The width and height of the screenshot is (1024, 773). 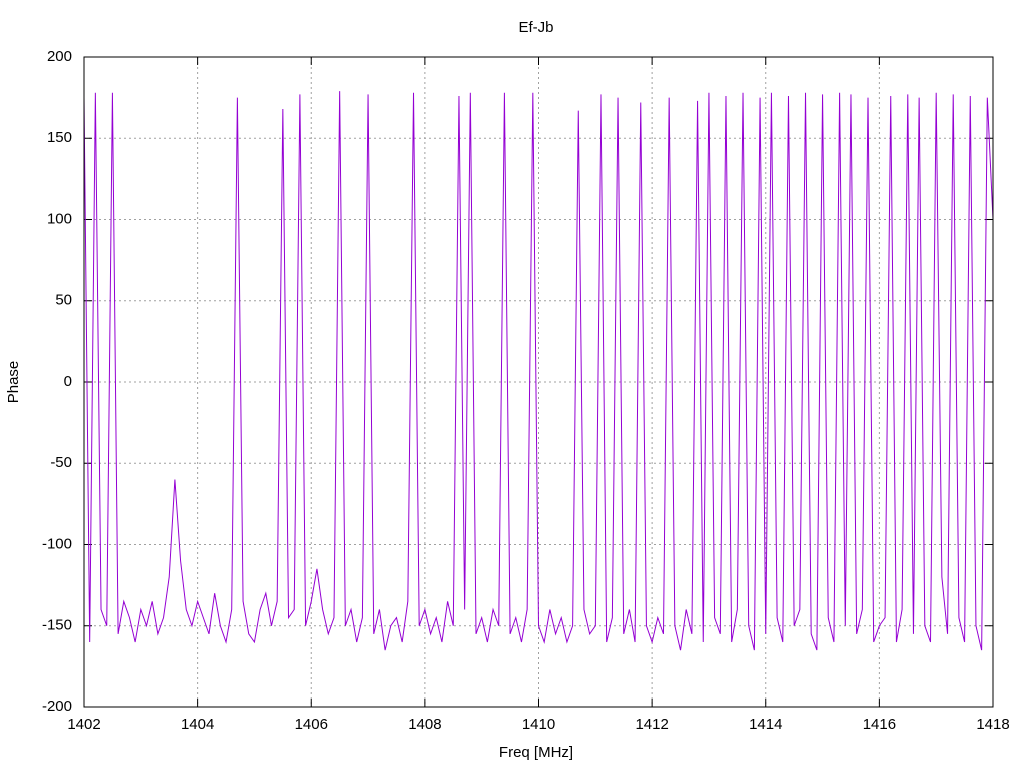 I want to click on y-tick-label: 50, so click(x=63, y=300).